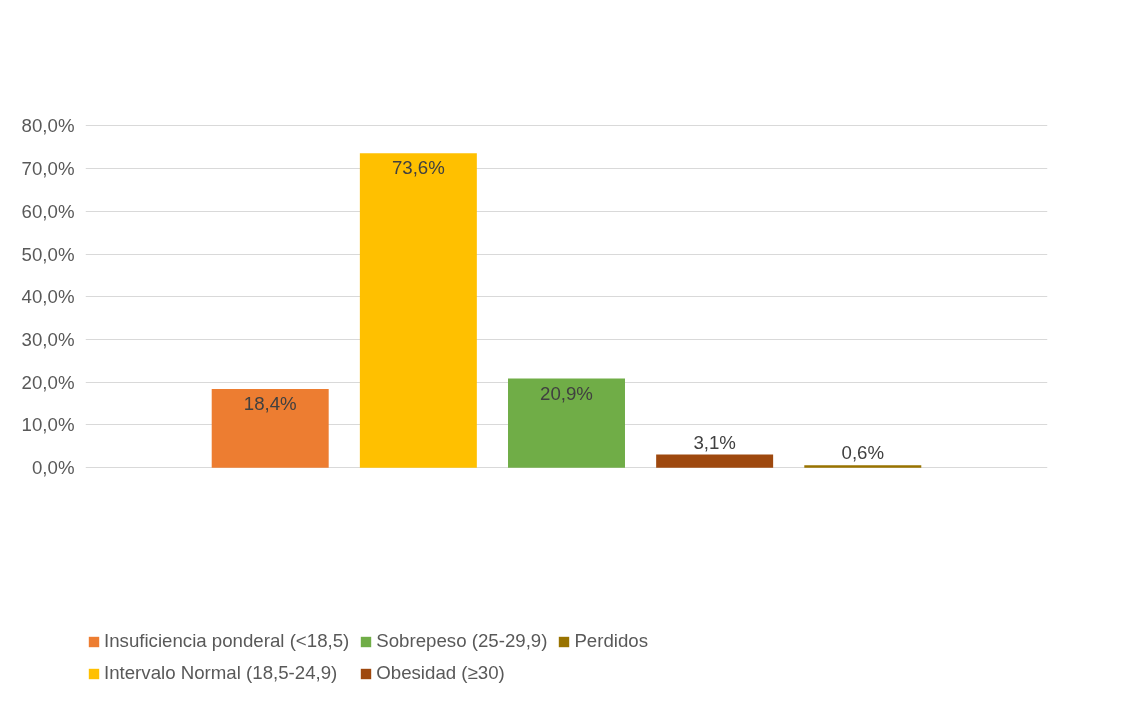  What do you see at coordinates (48, 211) in the screenshot?
I see `y-tick-label: 60,0%` at bounding box center [48, 211].